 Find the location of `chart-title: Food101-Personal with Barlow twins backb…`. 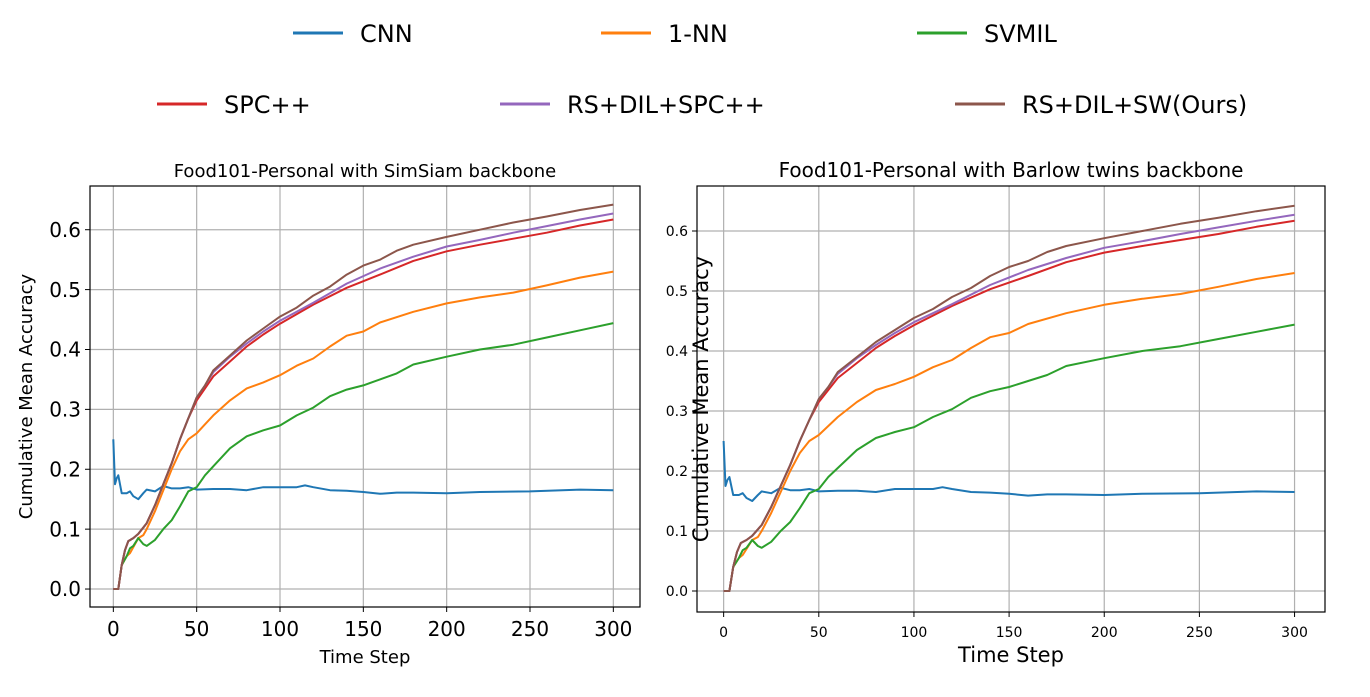

chart-title: Food101-Personal with Barlow twins backb… is located at coordinates (1011, 170).